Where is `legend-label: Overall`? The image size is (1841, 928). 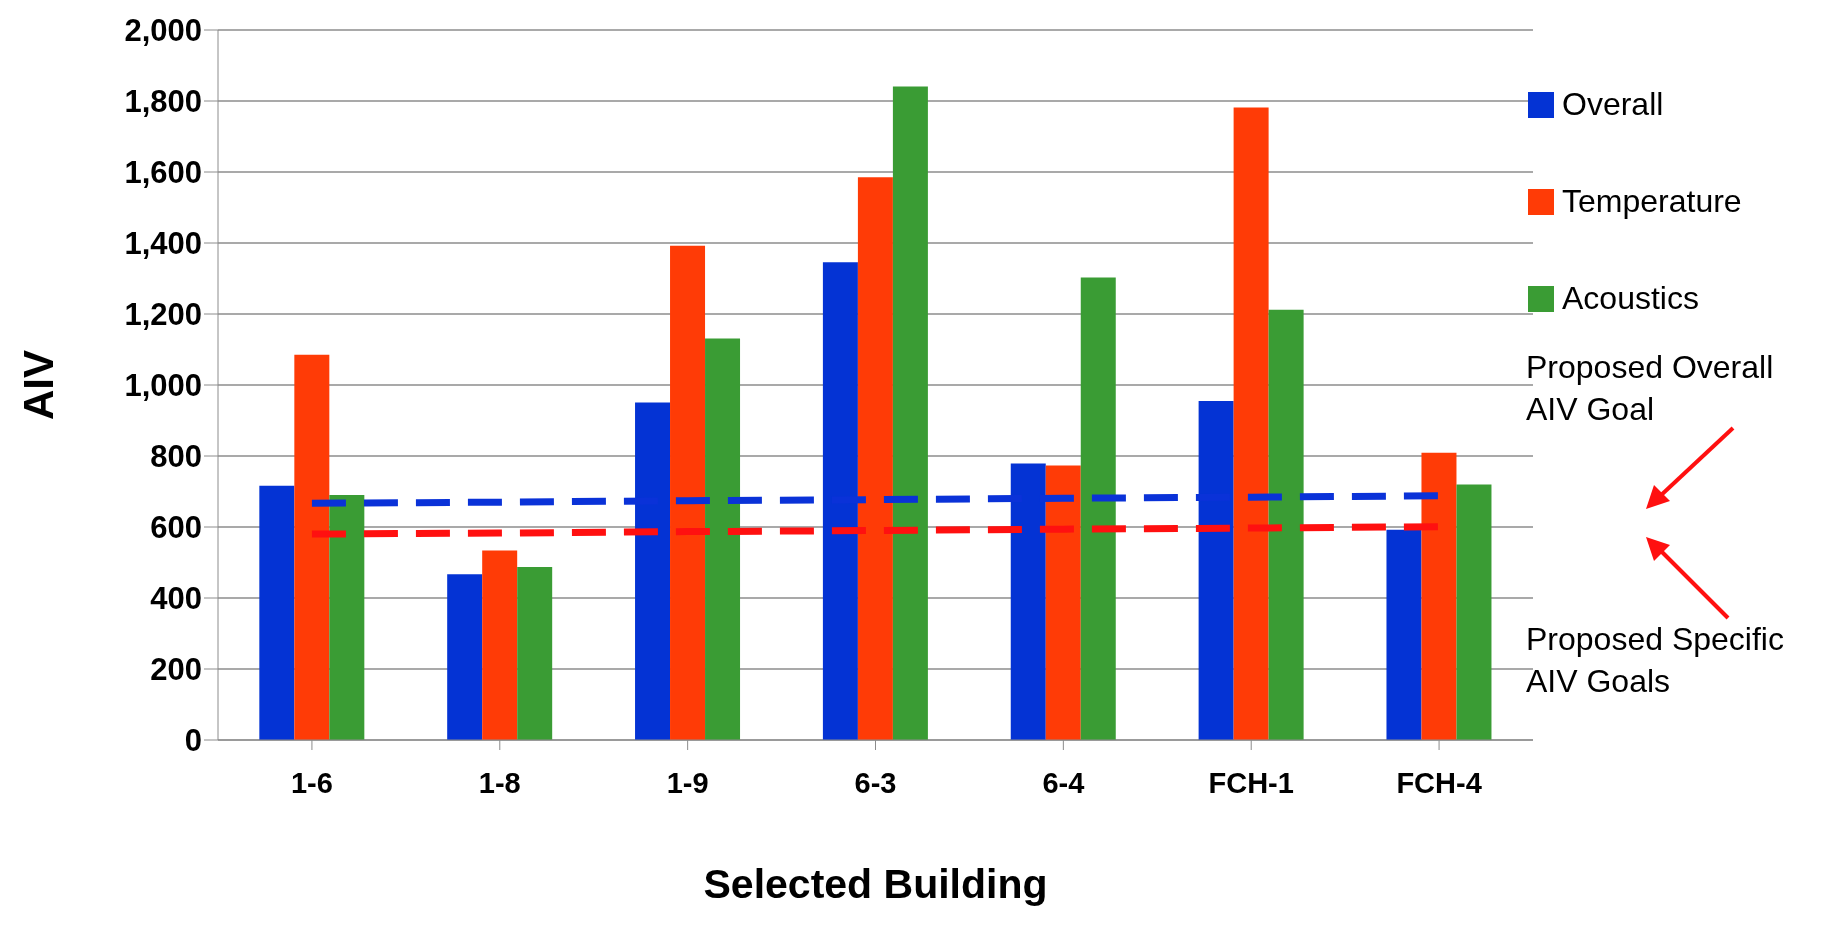
legend-label: Overall is located at coordinates (1613, 104).